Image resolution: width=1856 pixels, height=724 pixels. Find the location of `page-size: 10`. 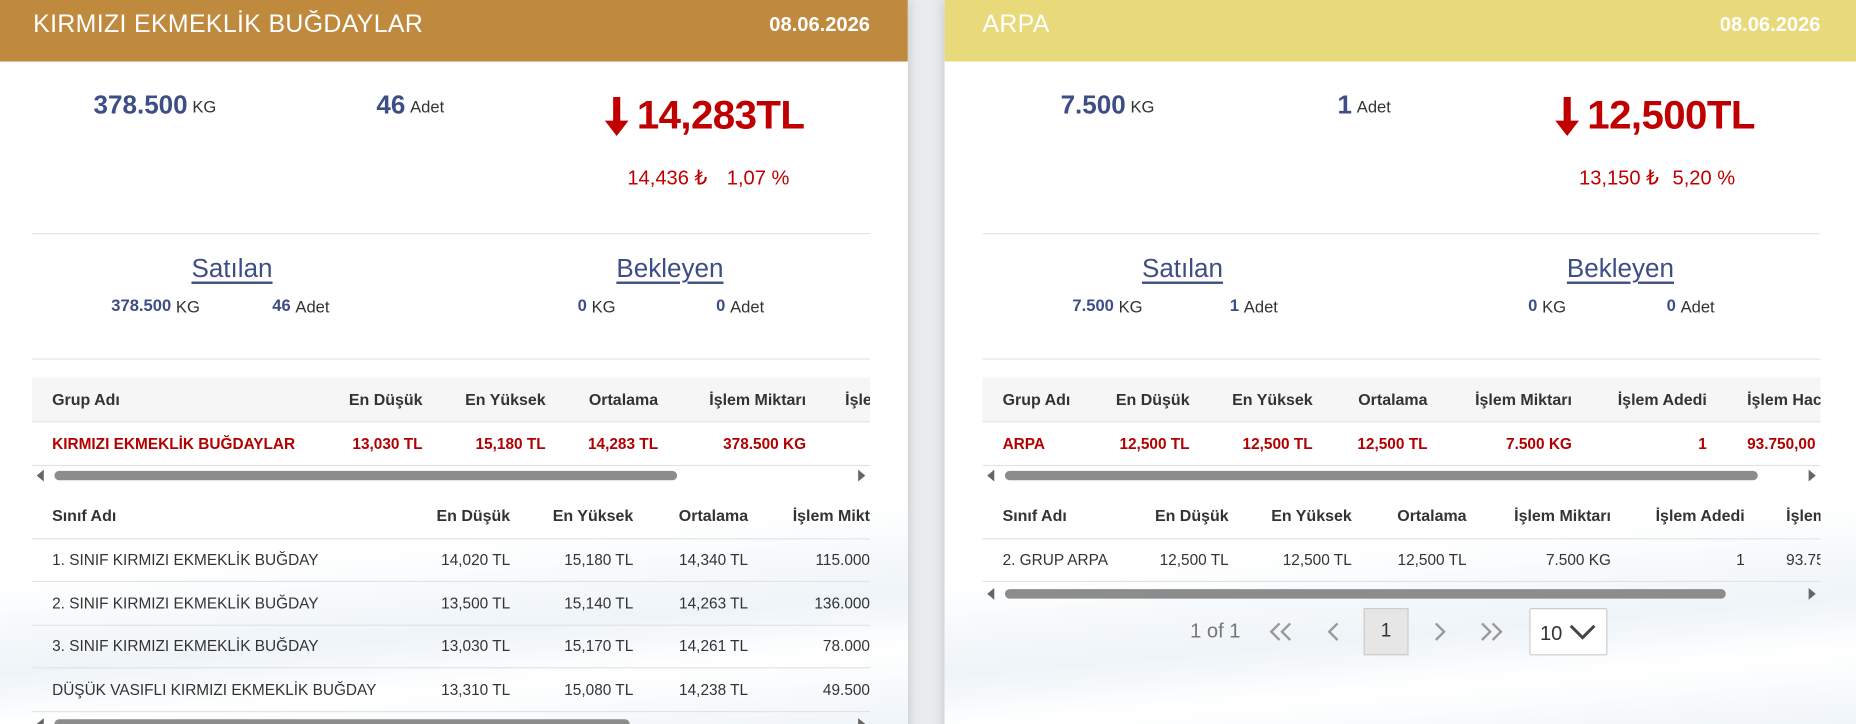

page-size: 10 is located at coordinates (1551, 633).